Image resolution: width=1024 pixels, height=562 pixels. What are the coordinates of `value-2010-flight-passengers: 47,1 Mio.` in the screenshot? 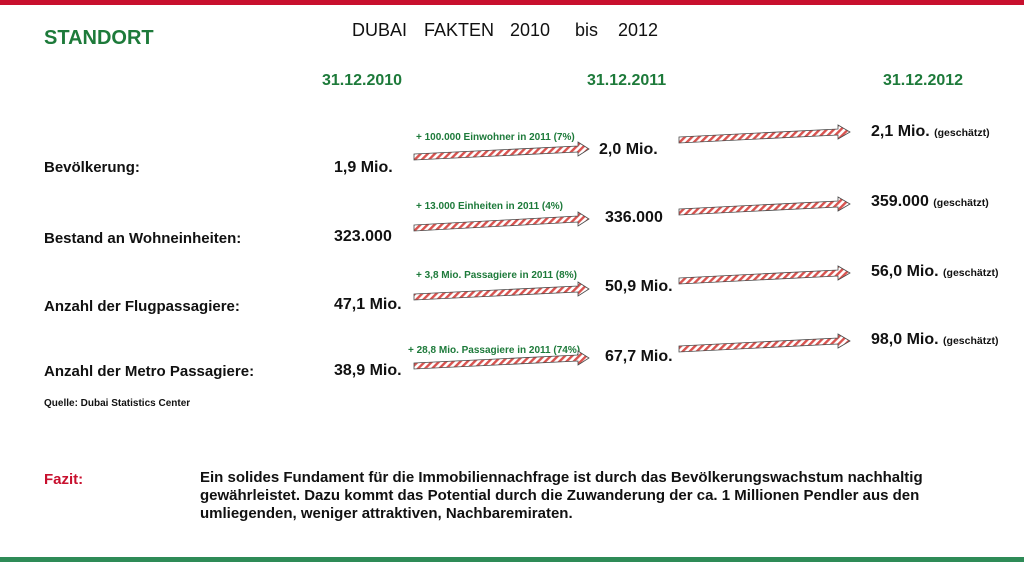 It's located at (368, 304).